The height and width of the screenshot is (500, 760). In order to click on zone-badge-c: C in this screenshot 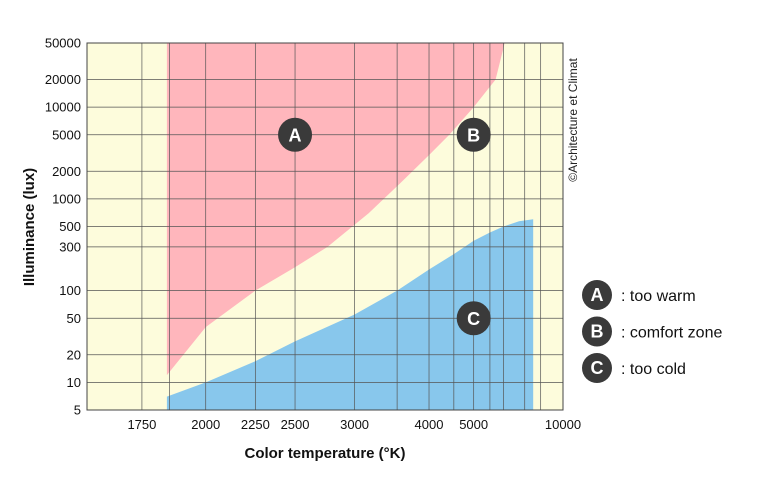, I will do `click(473, 318)`.